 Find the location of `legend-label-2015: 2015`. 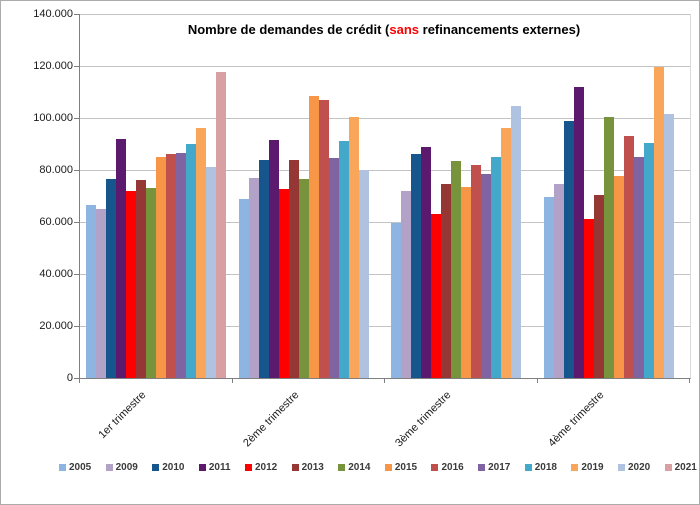

legend-label-2015: 2015 is located at coordinates (406, 467).